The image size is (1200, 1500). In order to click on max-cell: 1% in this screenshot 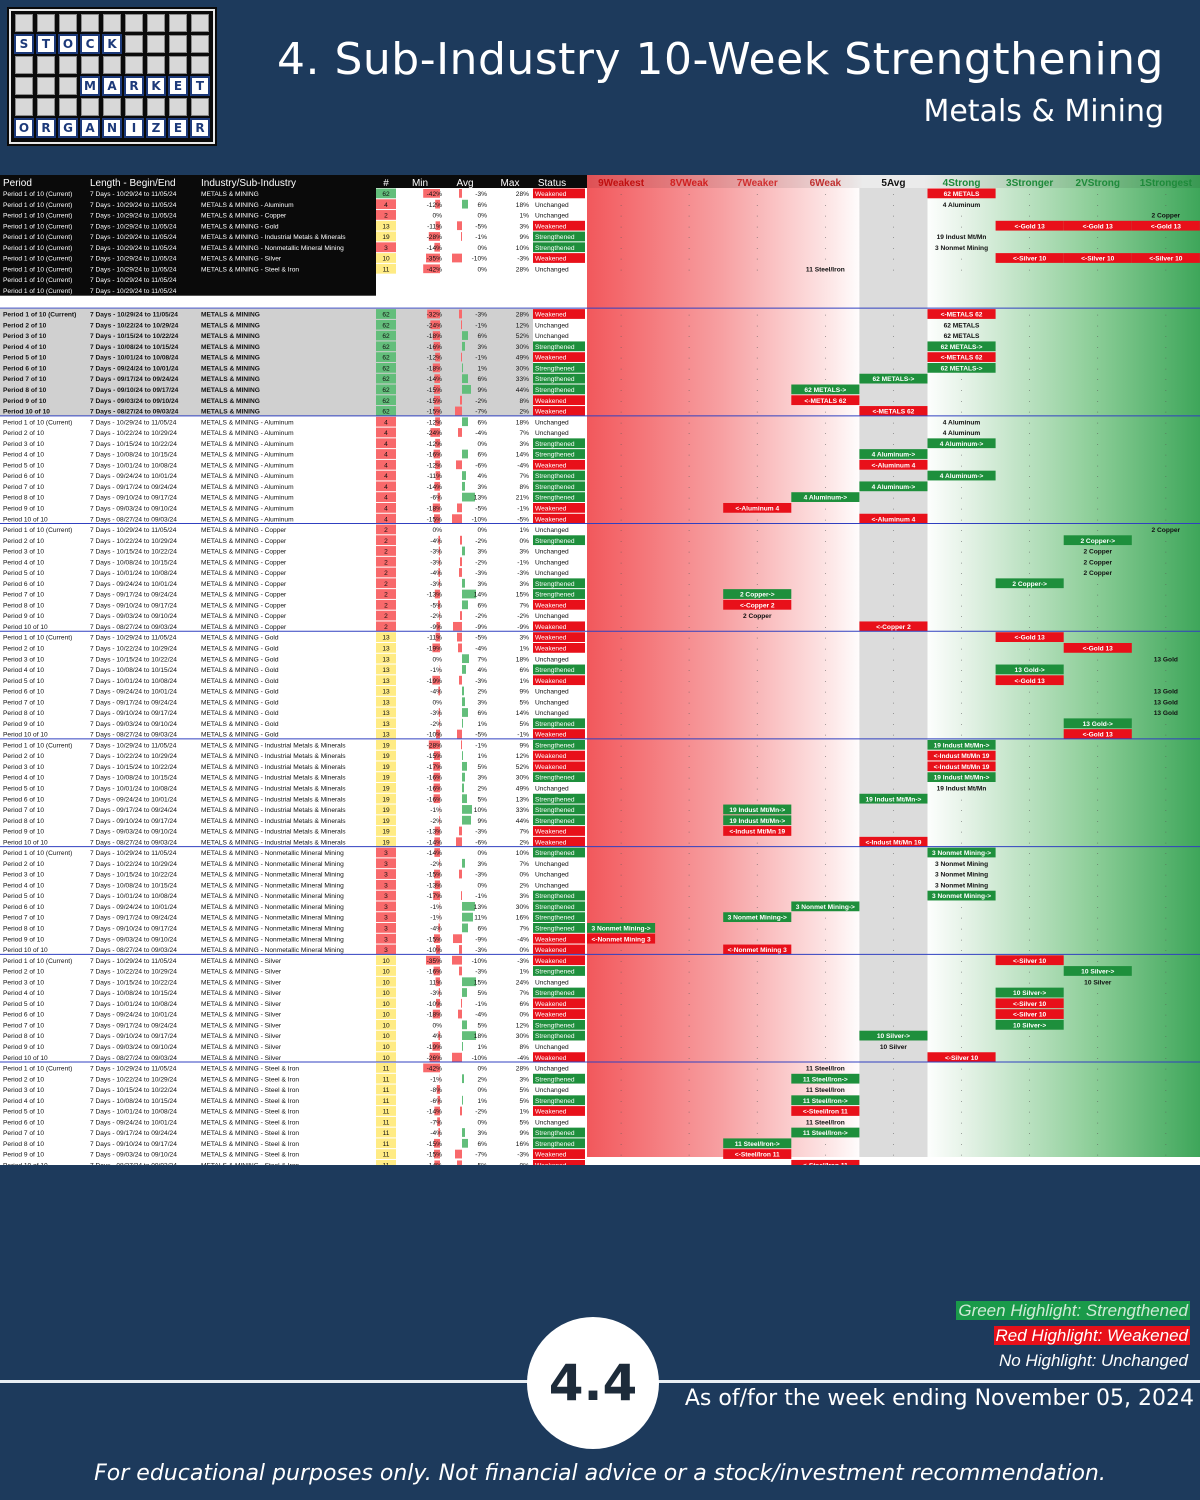, I will do `click(524, 972)`.